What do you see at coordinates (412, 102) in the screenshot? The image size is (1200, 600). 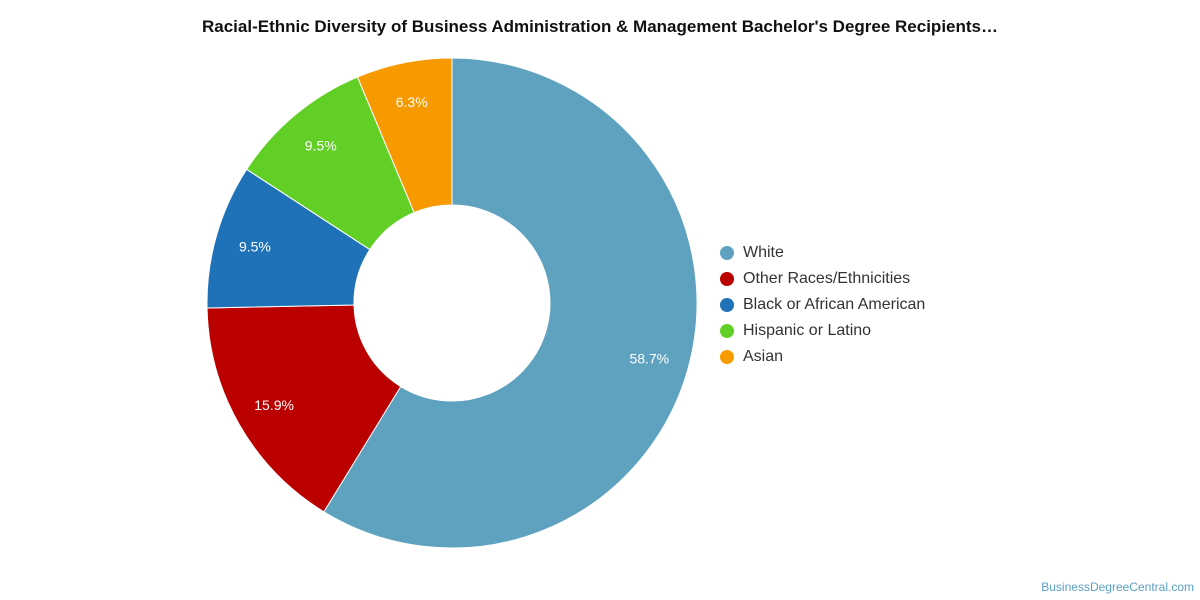 I see `slice-label-4: 6.3%` at bounding box center [412, 102].